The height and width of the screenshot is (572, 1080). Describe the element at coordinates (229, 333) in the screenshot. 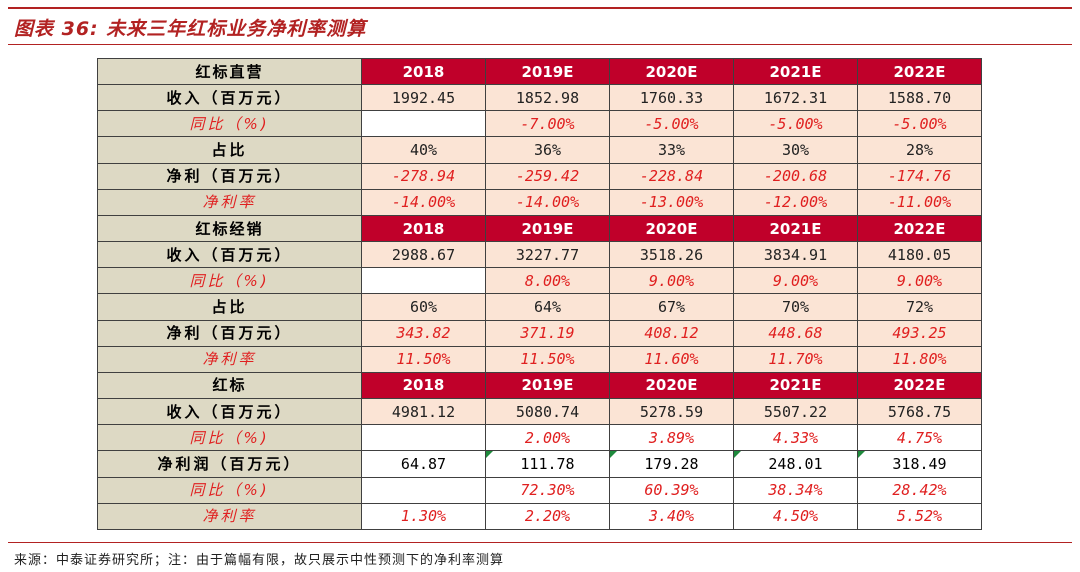

I see `row-label: 净利（百万元）` at that location.